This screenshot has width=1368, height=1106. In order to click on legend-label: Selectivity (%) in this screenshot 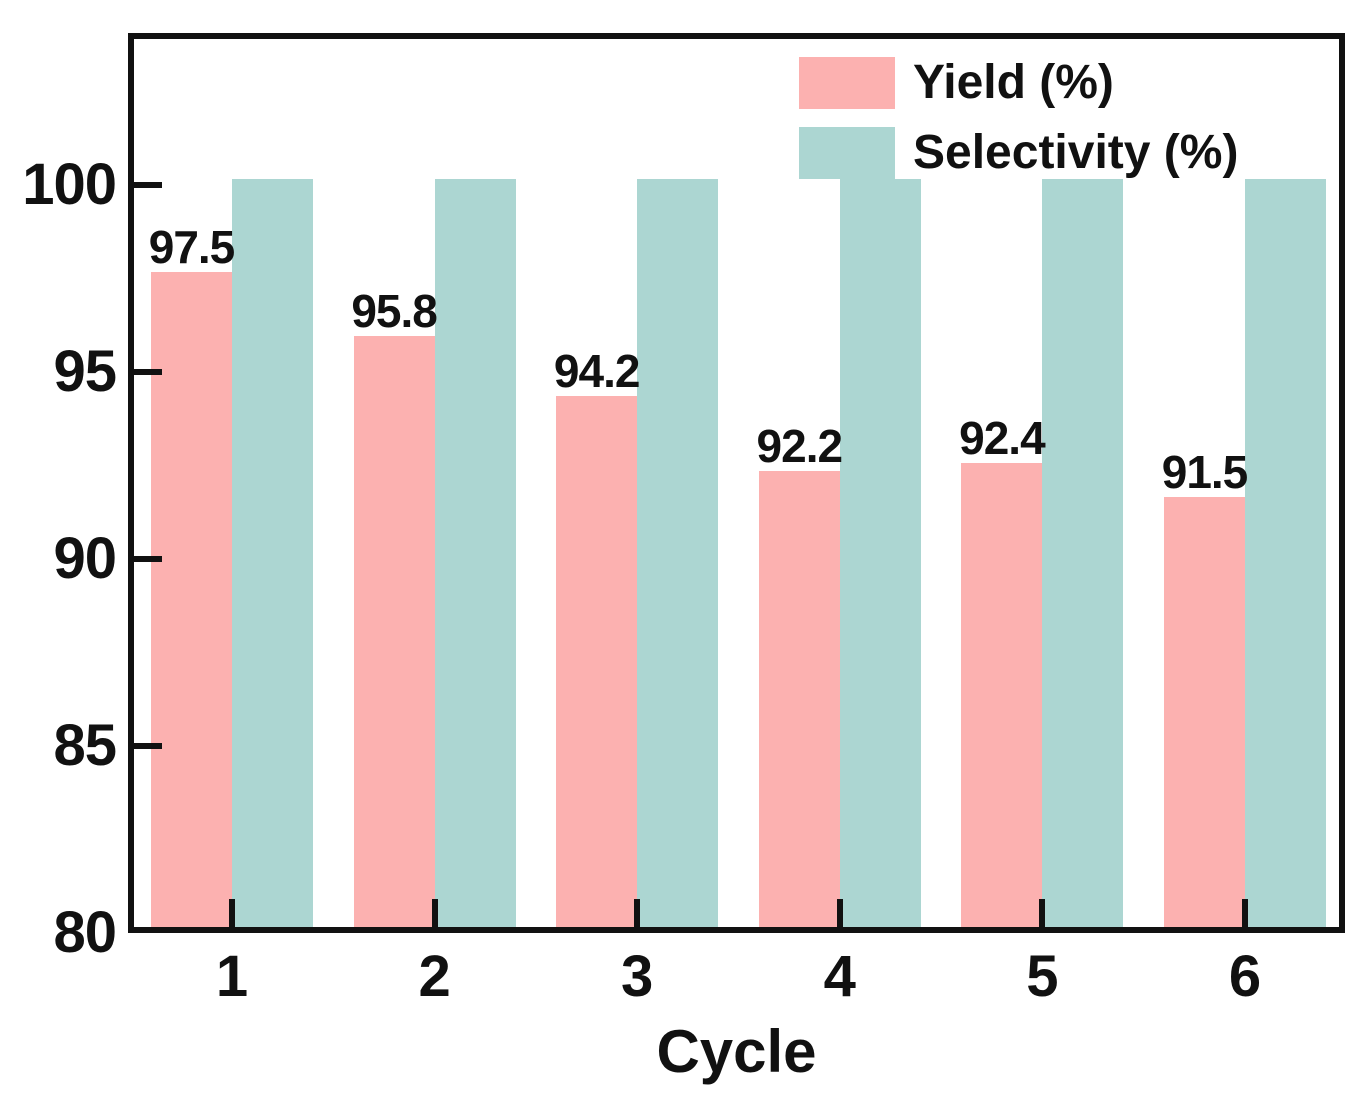, I will do `click(1076, 152)`.